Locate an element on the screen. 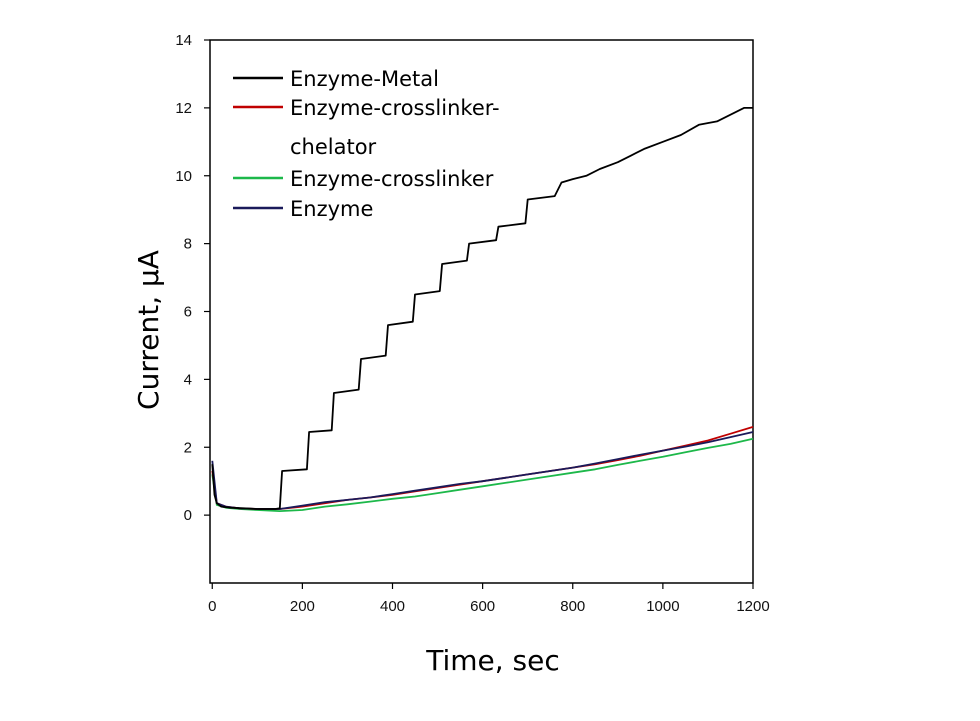  x-tick-label: 200 is located at coordinates (302, 606).